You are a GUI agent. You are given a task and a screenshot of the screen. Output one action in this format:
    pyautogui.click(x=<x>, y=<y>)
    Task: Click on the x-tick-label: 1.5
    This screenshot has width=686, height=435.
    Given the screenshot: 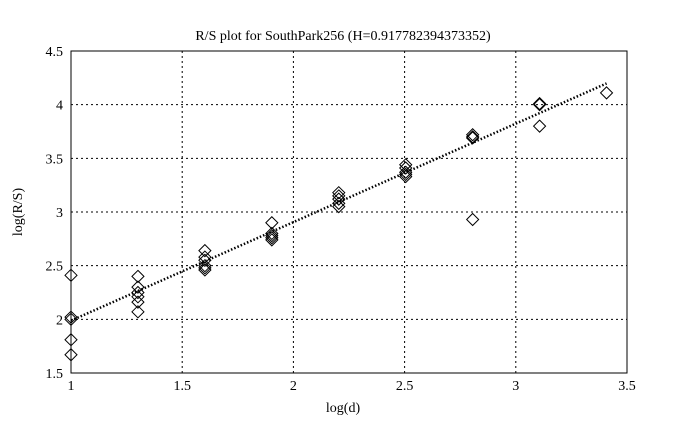 What is the action you would take?
    pyautogui.click(x=182, y=386)
    